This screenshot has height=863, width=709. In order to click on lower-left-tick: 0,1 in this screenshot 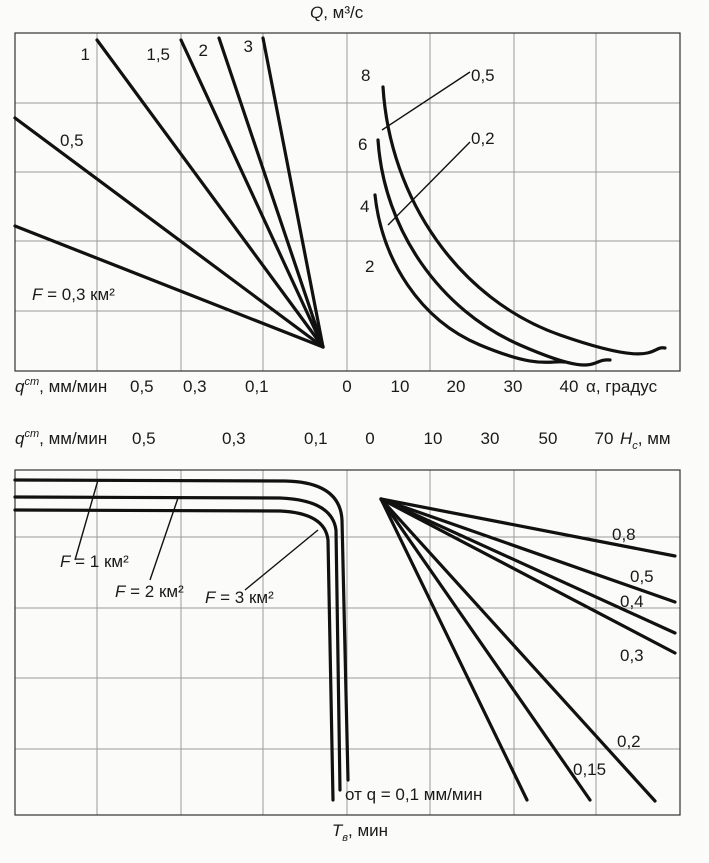, I will do `click(316, 438)`.